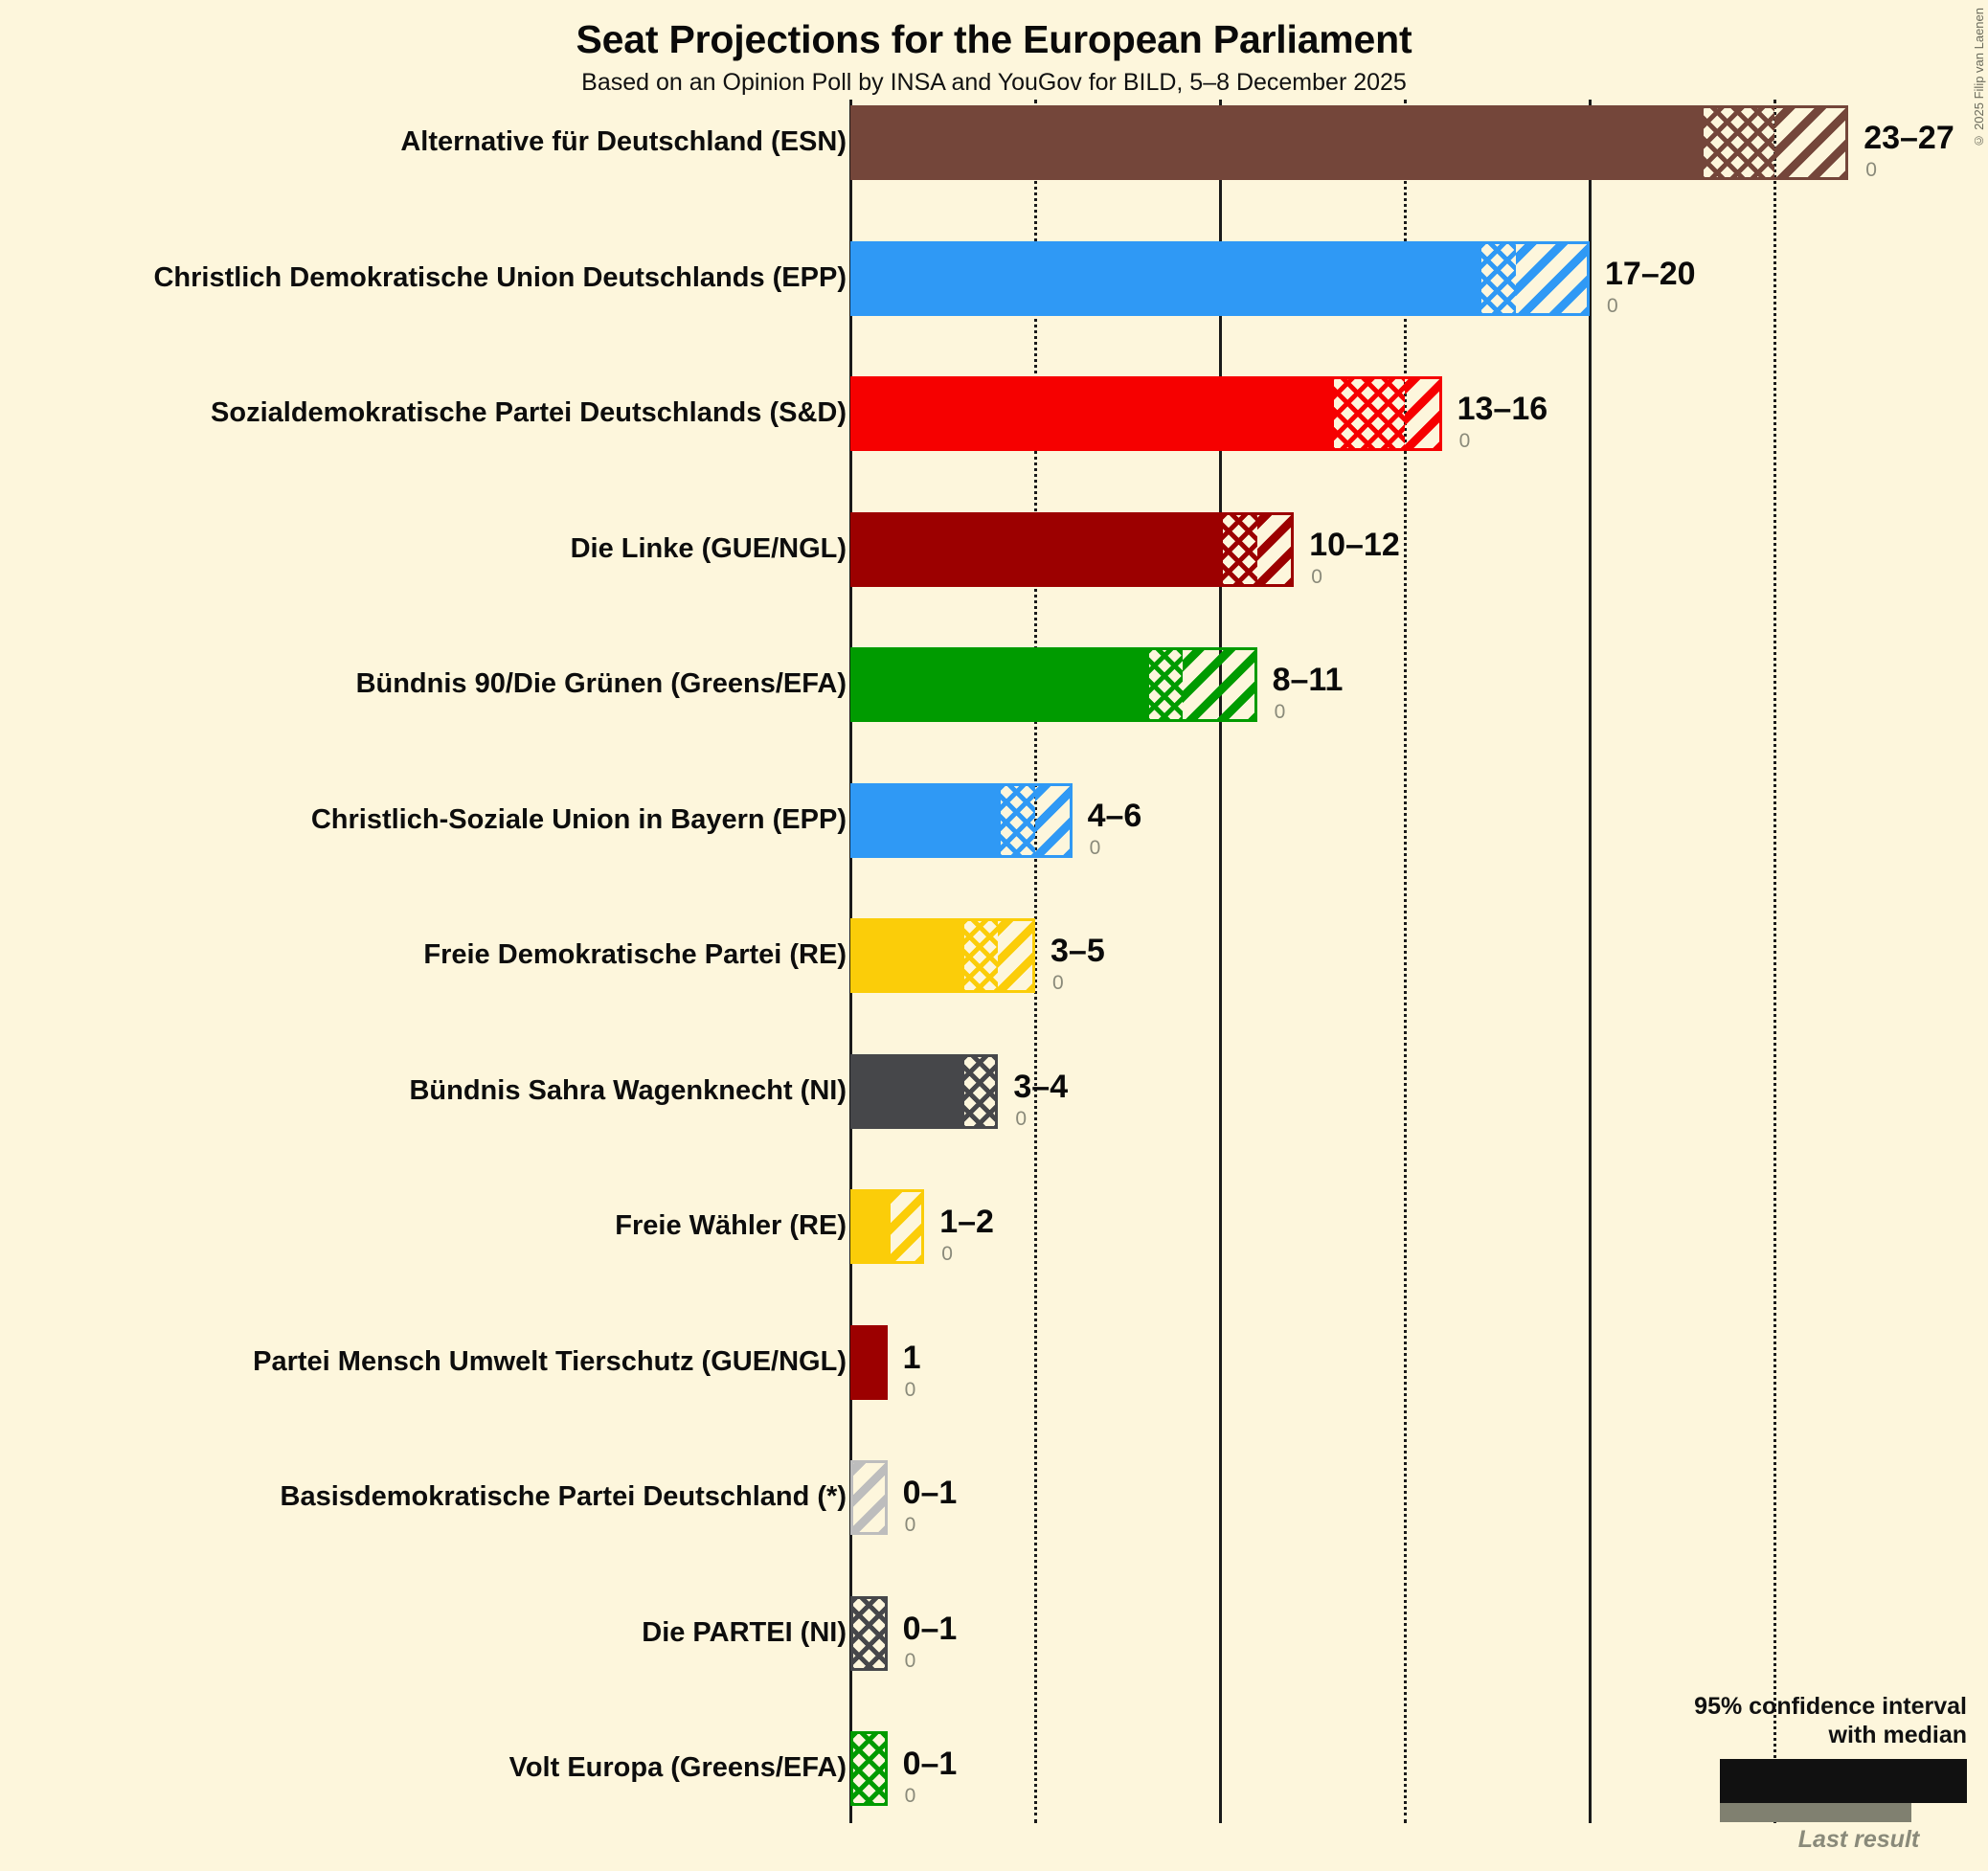 This screenshot has height=1871, width=1988. Describe the element at coordinates (1909, 138) in the screenshot. I see `seat-range-label: 23–27` at that location.